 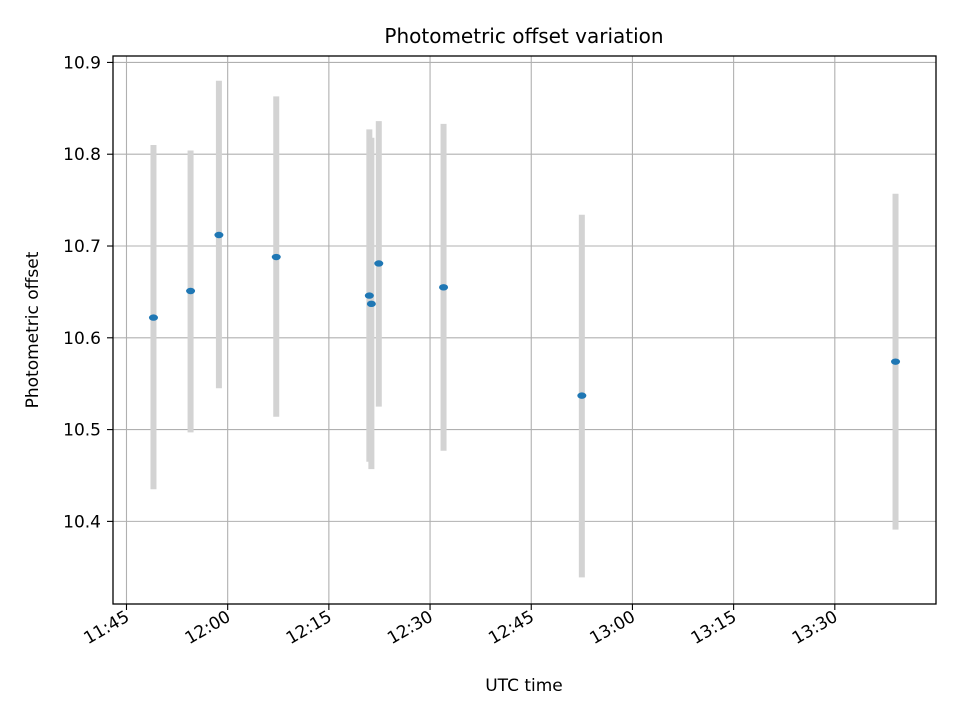 What do you see at coordinates (82, 522) in the screenshot?
I see `y-tick-label: 10.4` at bounding box center [82, 522].